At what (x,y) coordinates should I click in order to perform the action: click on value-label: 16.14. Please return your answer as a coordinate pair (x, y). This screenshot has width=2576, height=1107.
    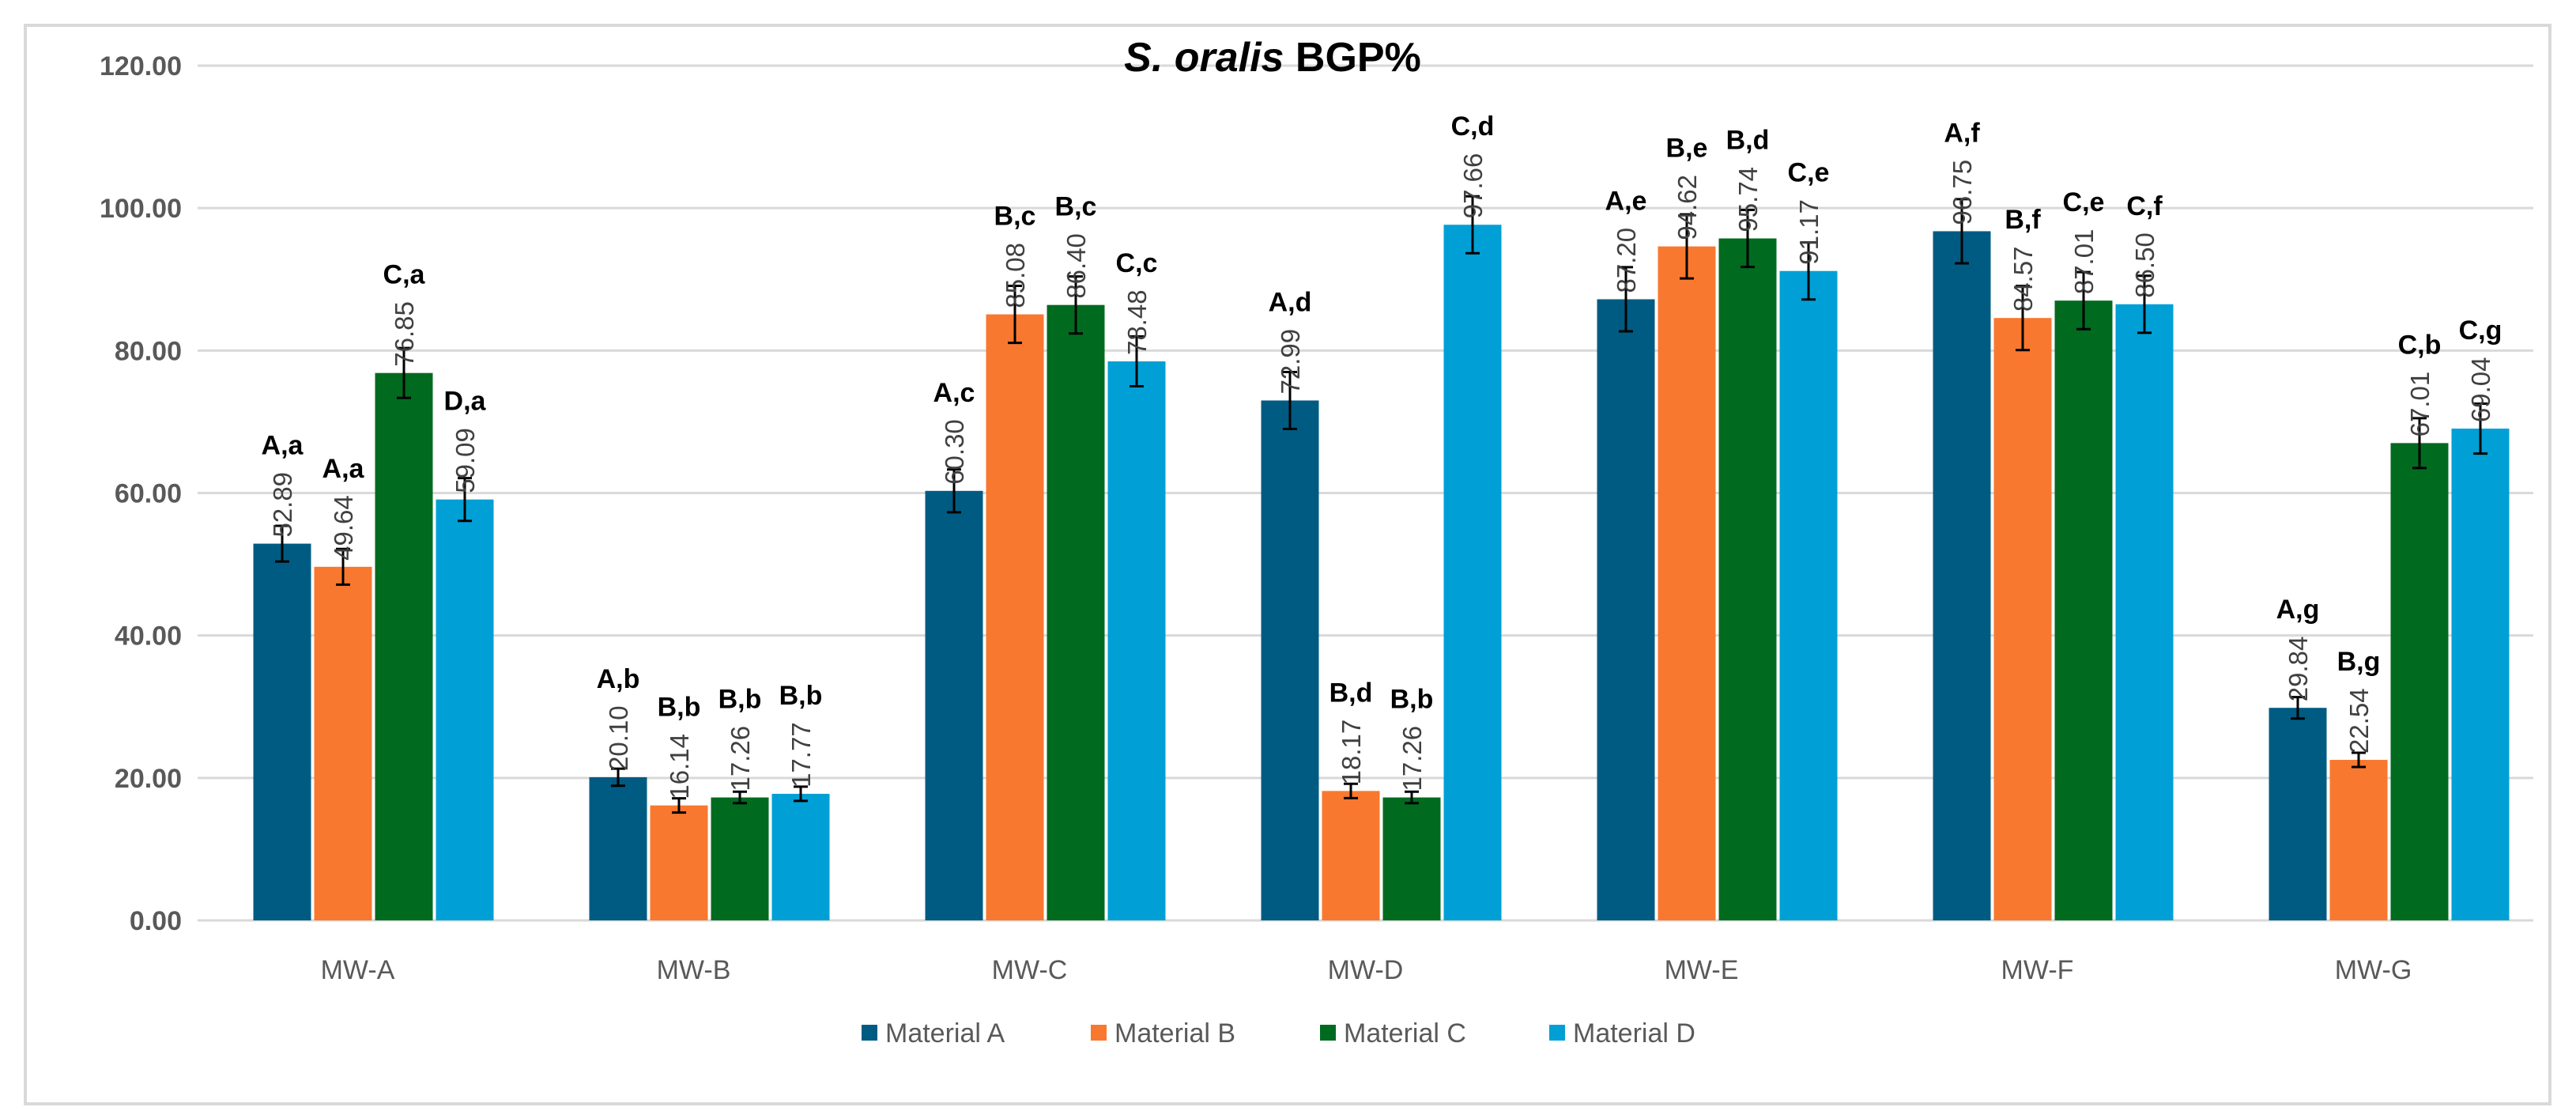
    Looking at the image, I should click on (679, 766).